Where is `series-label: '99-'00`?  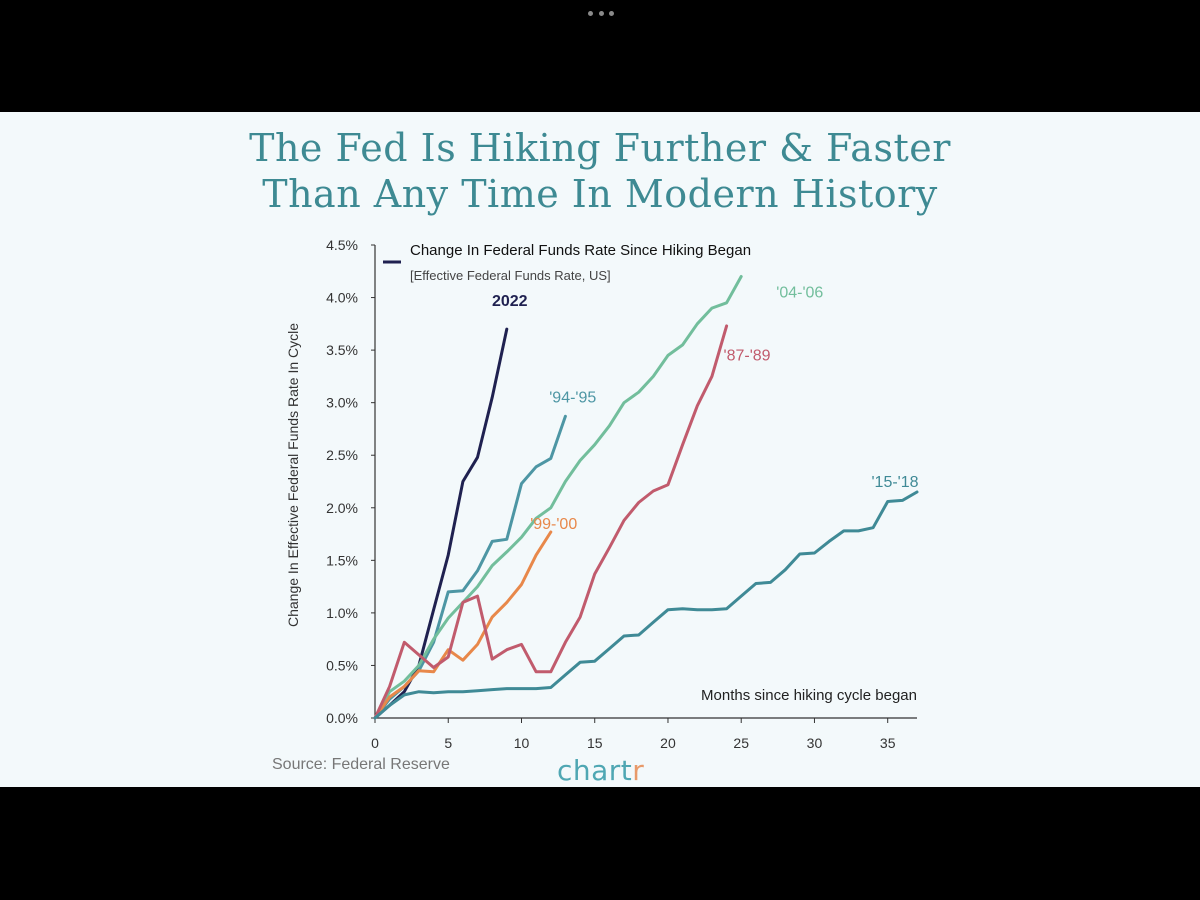
series-label: '99-'00 is located at coordinates (553, 524).